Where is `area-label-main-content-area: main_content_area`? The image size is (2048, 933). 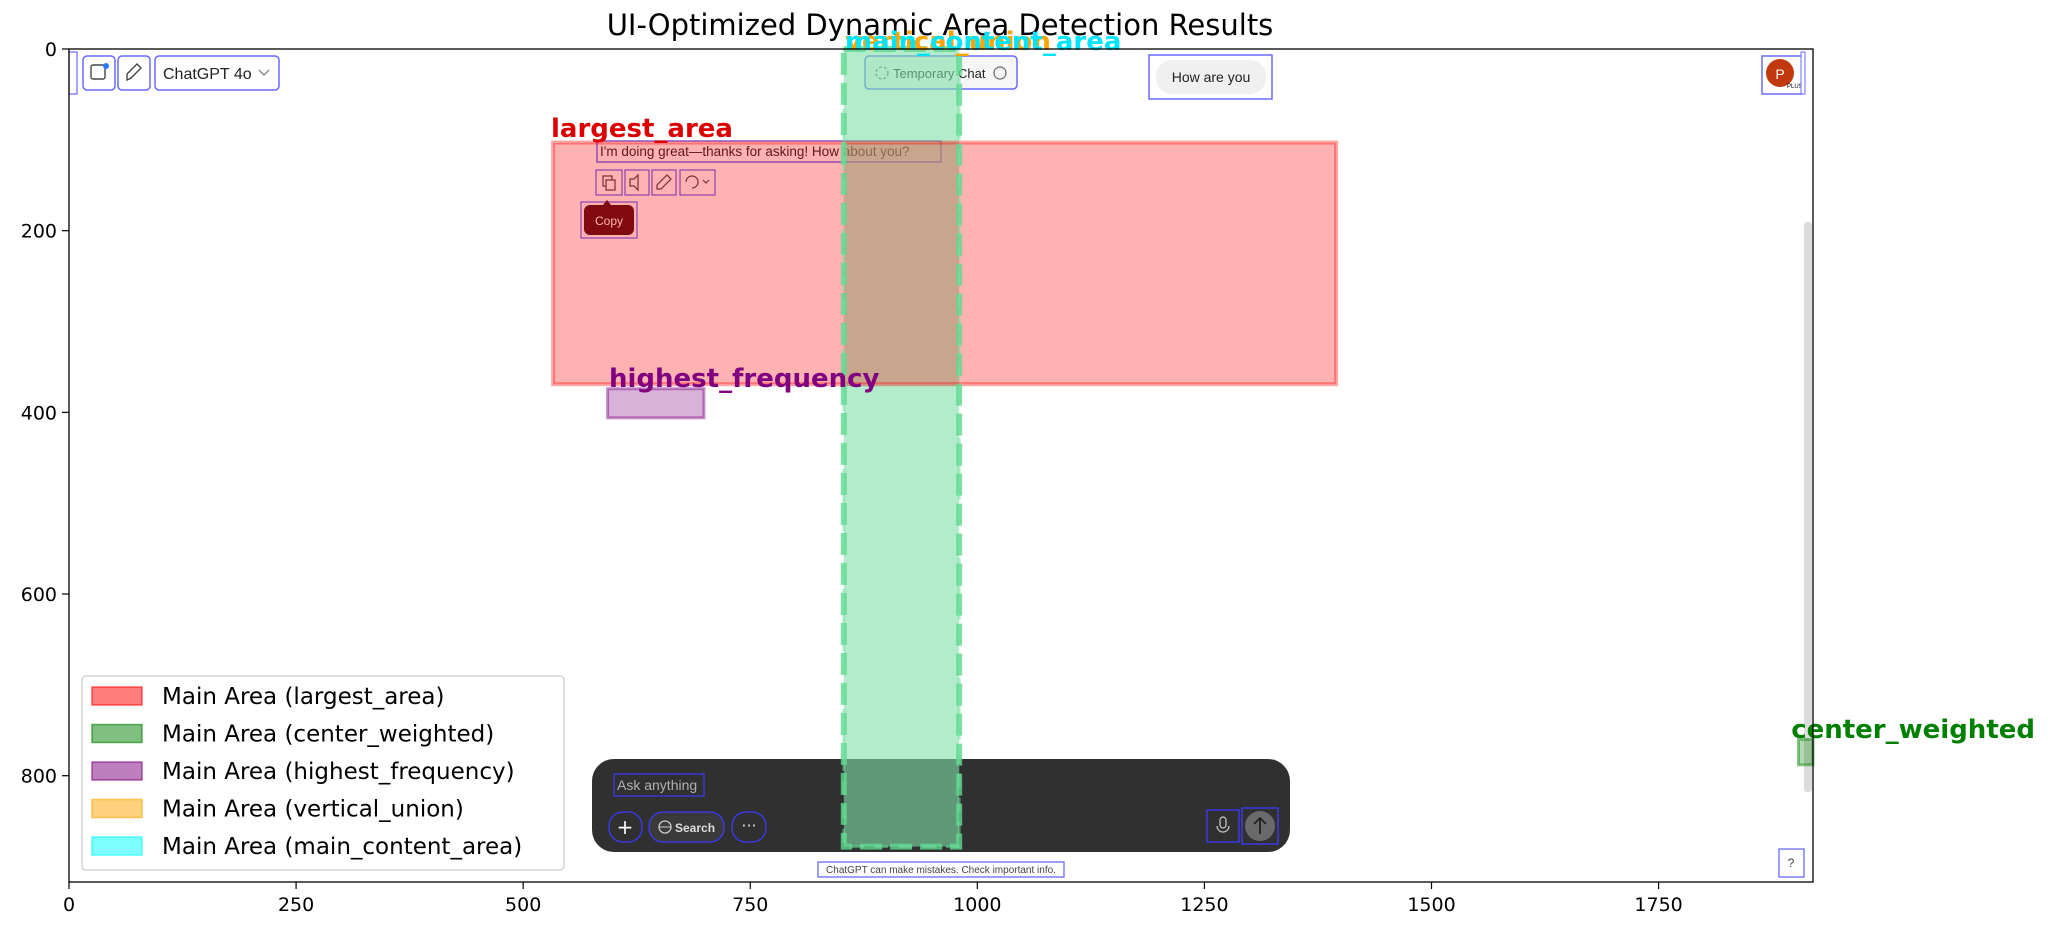
area-label-main-content-area: main_content_area is located at coordinates (983, 42).